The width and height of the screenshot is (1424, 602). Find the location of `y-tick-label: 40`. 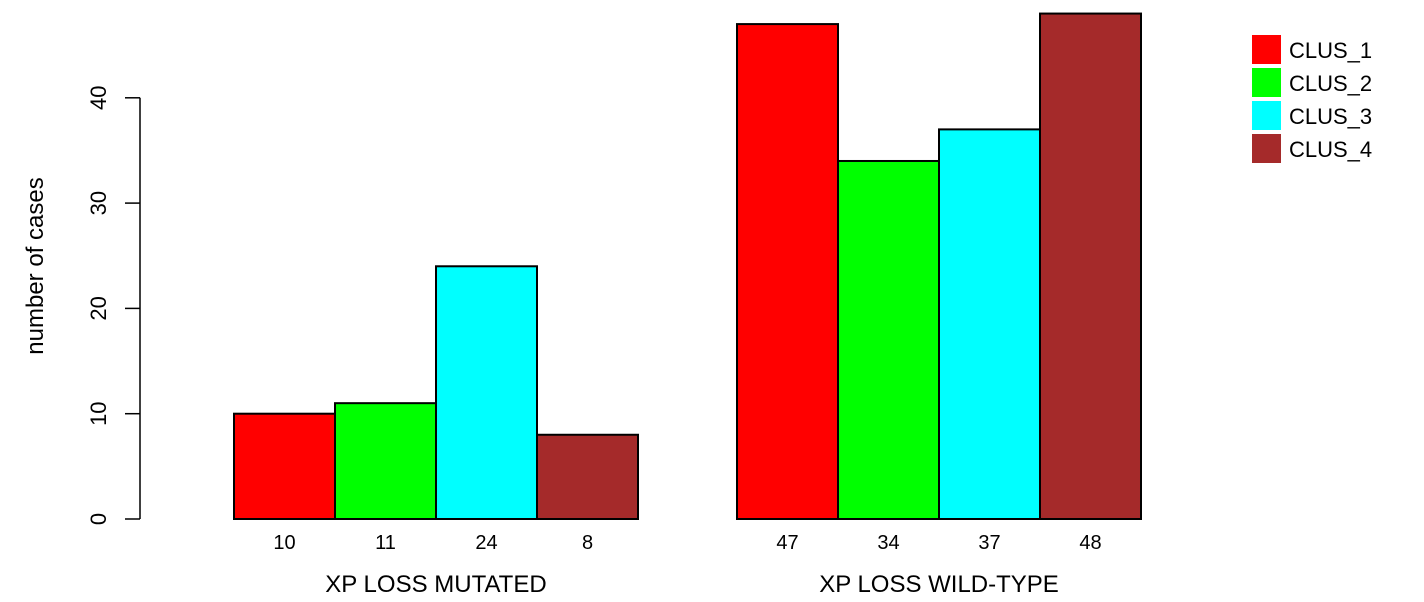

y-tick-label: 40 is located at coordinates (98, 98).